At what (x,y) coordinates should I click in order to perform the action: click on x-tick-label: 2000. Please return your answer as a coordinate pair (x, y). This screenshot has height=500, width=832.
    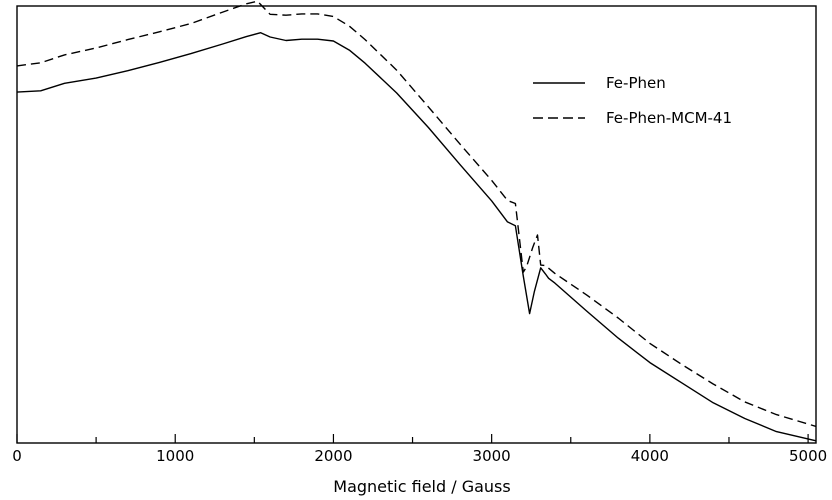
    Looking at the image, I should click on (333, 456).